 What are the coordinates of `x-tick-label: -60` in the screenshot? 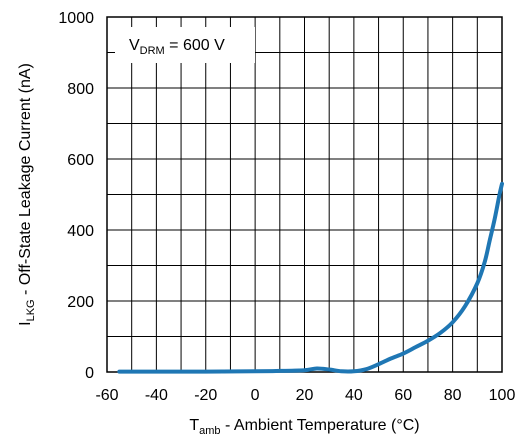 It's located at (106, 395).